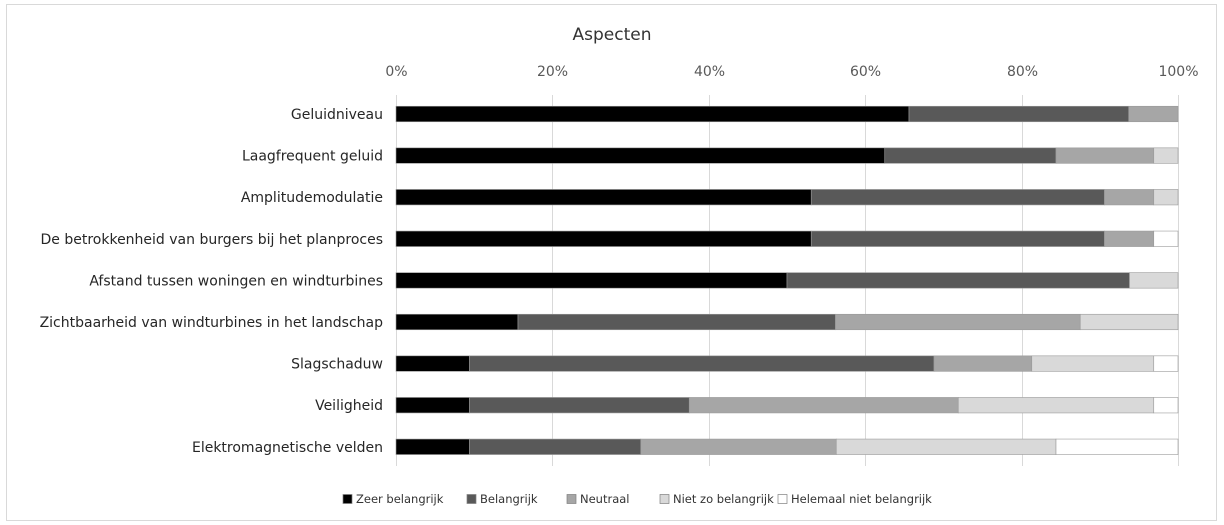  What do you see at coordinates (605, 499) in the screenshot?
I see `legend-label: Neutraal` at bounding box center [605, 499].